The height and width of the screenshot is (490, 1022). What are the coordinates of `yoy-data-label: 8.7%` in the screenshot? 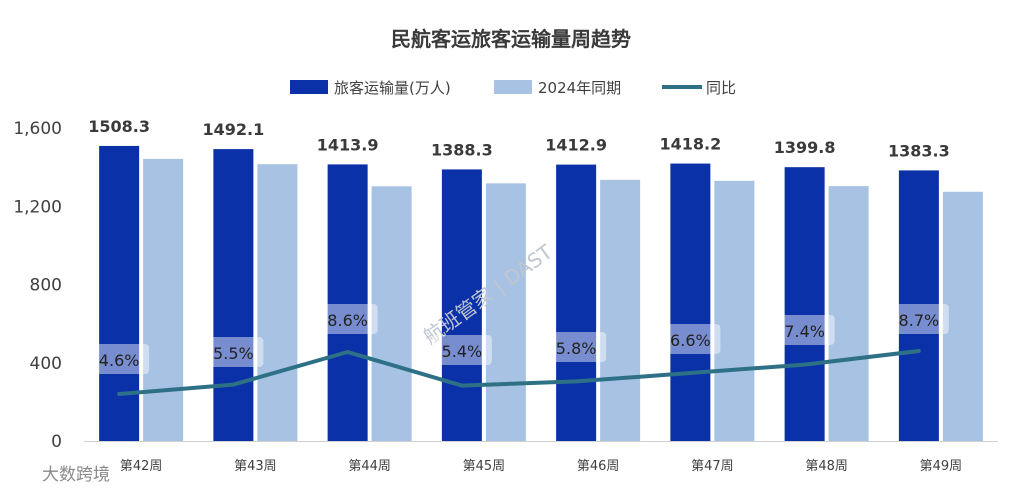 It's located at (919, 320).